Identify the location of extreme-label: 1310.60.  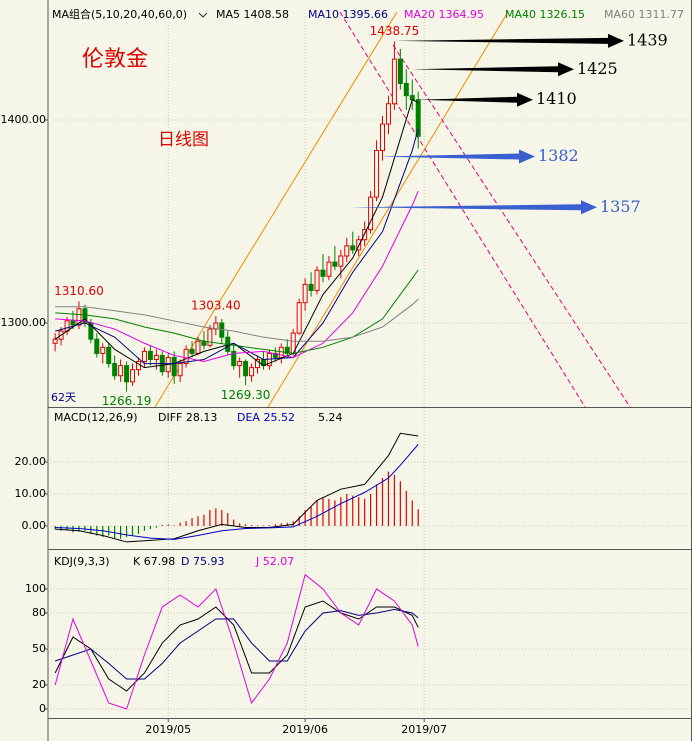
(79, 291).